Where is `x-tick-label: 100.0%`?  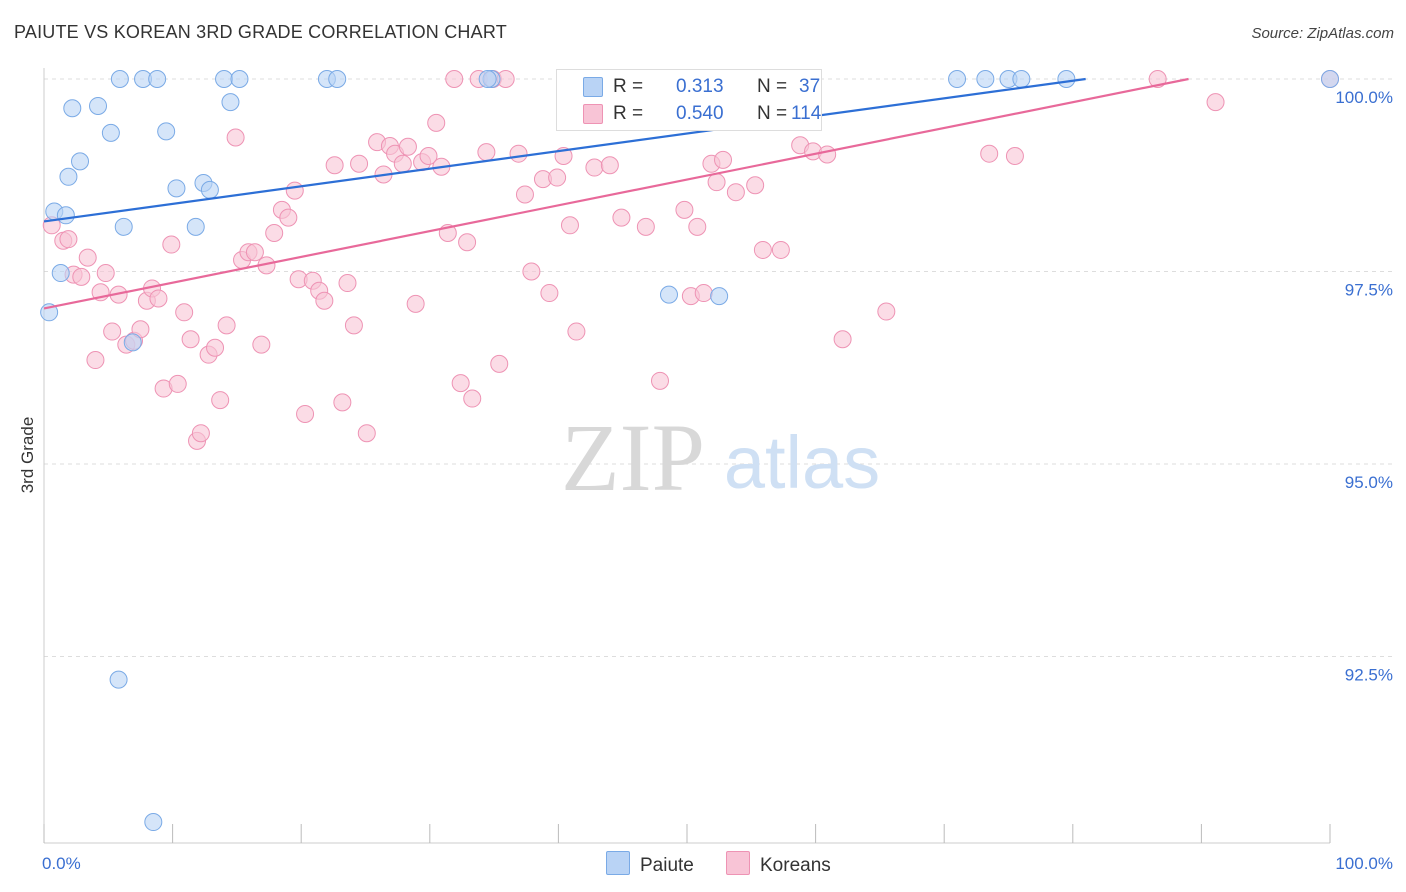 x-tick-label: 100.0% is located at coordinates (1364, 863).